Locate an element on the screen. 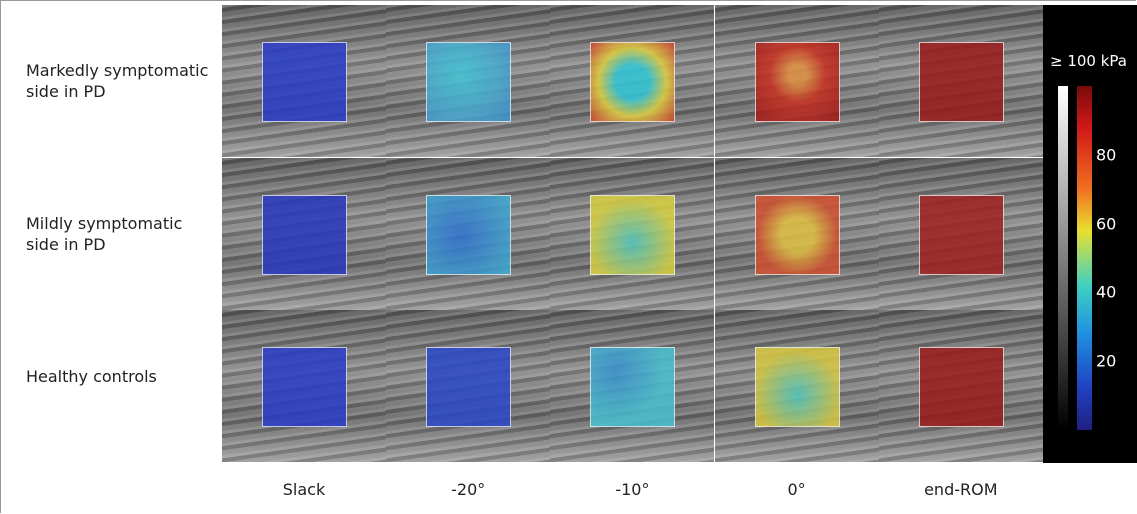 Image resolution: width=1137 pixels, height=514 pixels. color-scale-bar is located at coordinates (1084, 258).